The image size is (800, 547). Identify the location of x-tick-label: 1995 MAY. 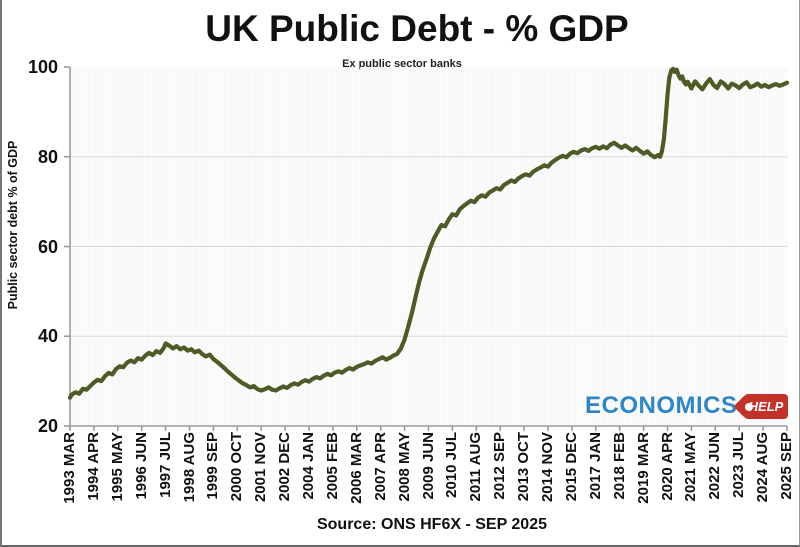
(117, 467).